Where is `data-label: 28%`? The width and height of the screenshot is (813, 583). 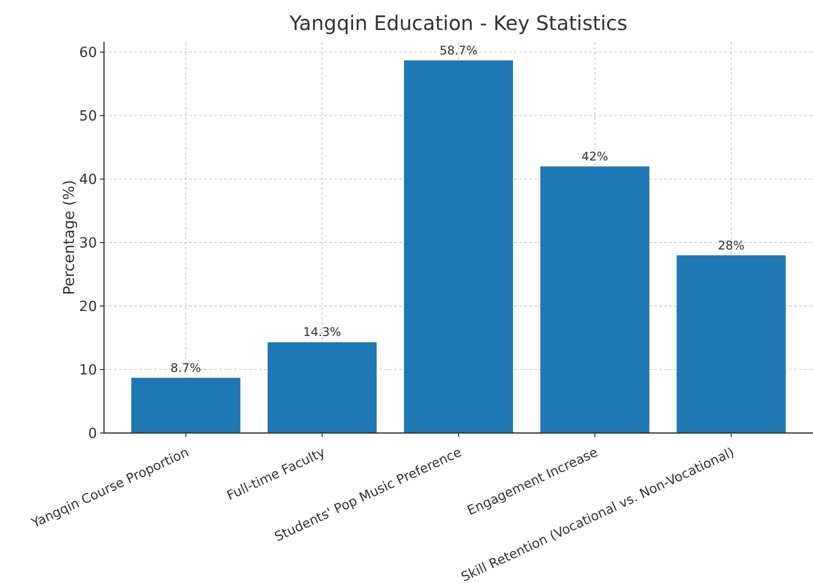 data-label: 28% is located at coordinates (731, 245).